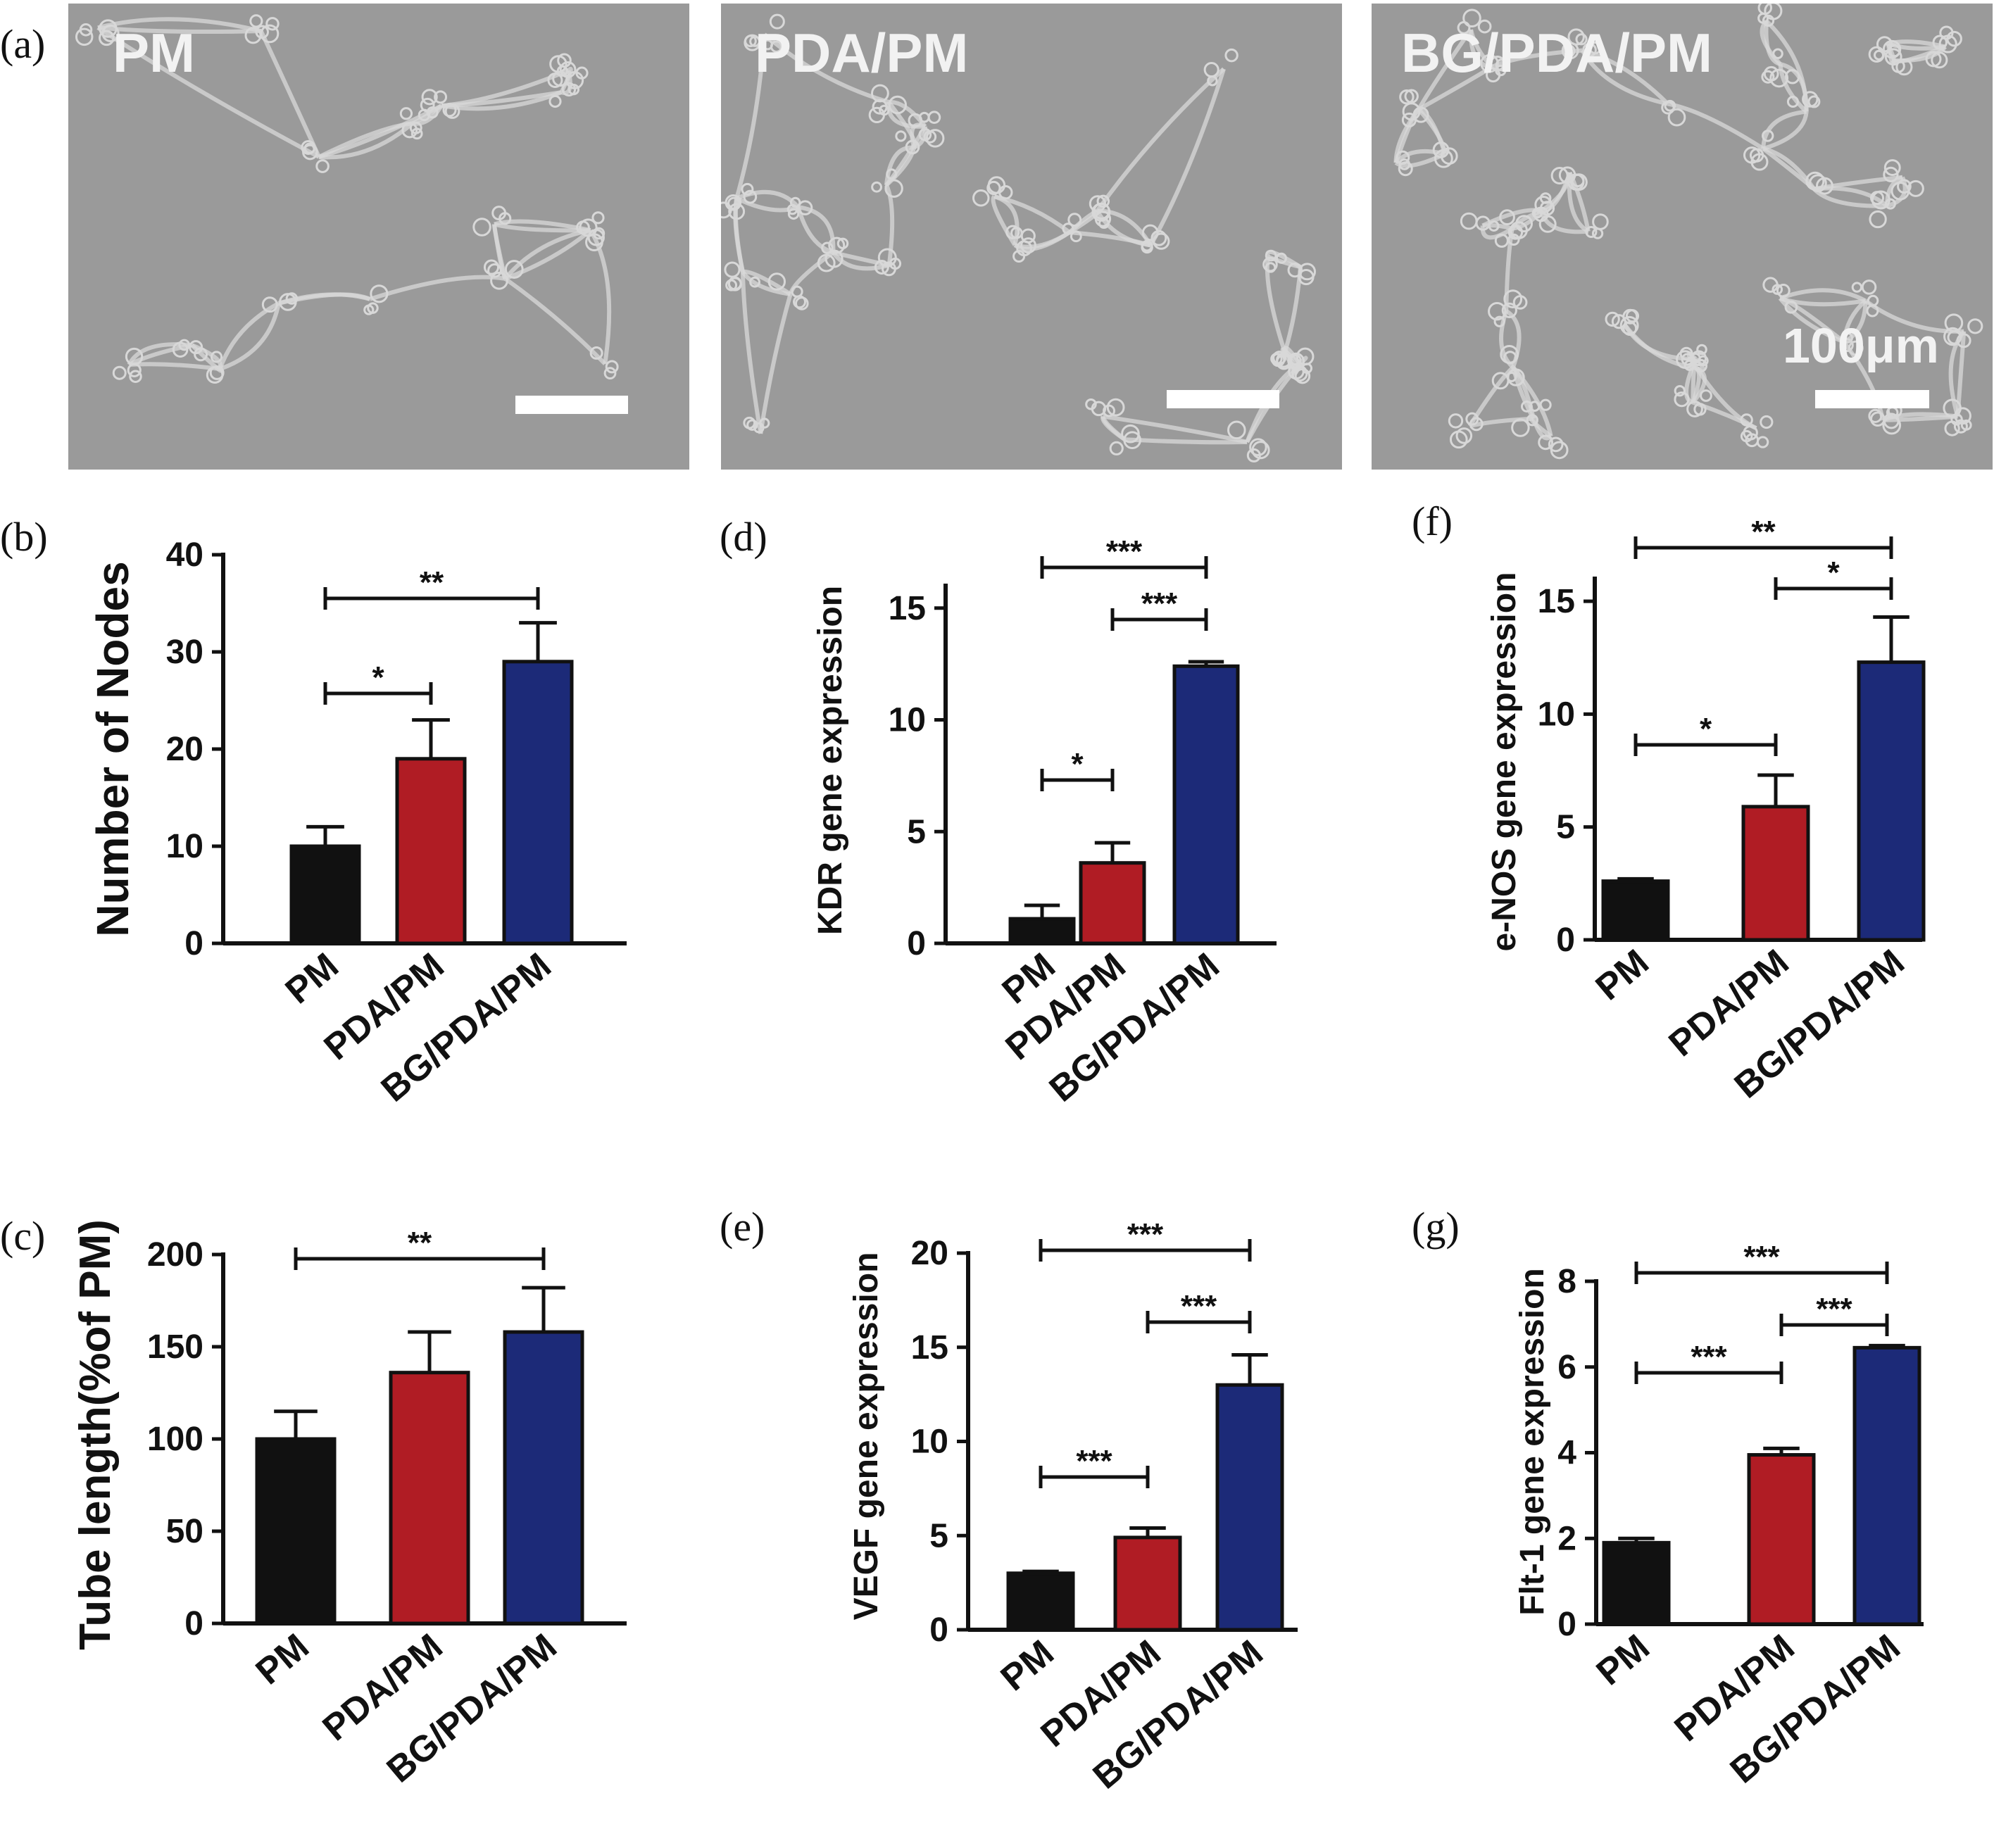 This screenshot has height=1848, width=1994. What do you see at coordinates (185, 1531) in the screenshot?
I see `y-tick-label: 50` at bounding box center [185, 1531].